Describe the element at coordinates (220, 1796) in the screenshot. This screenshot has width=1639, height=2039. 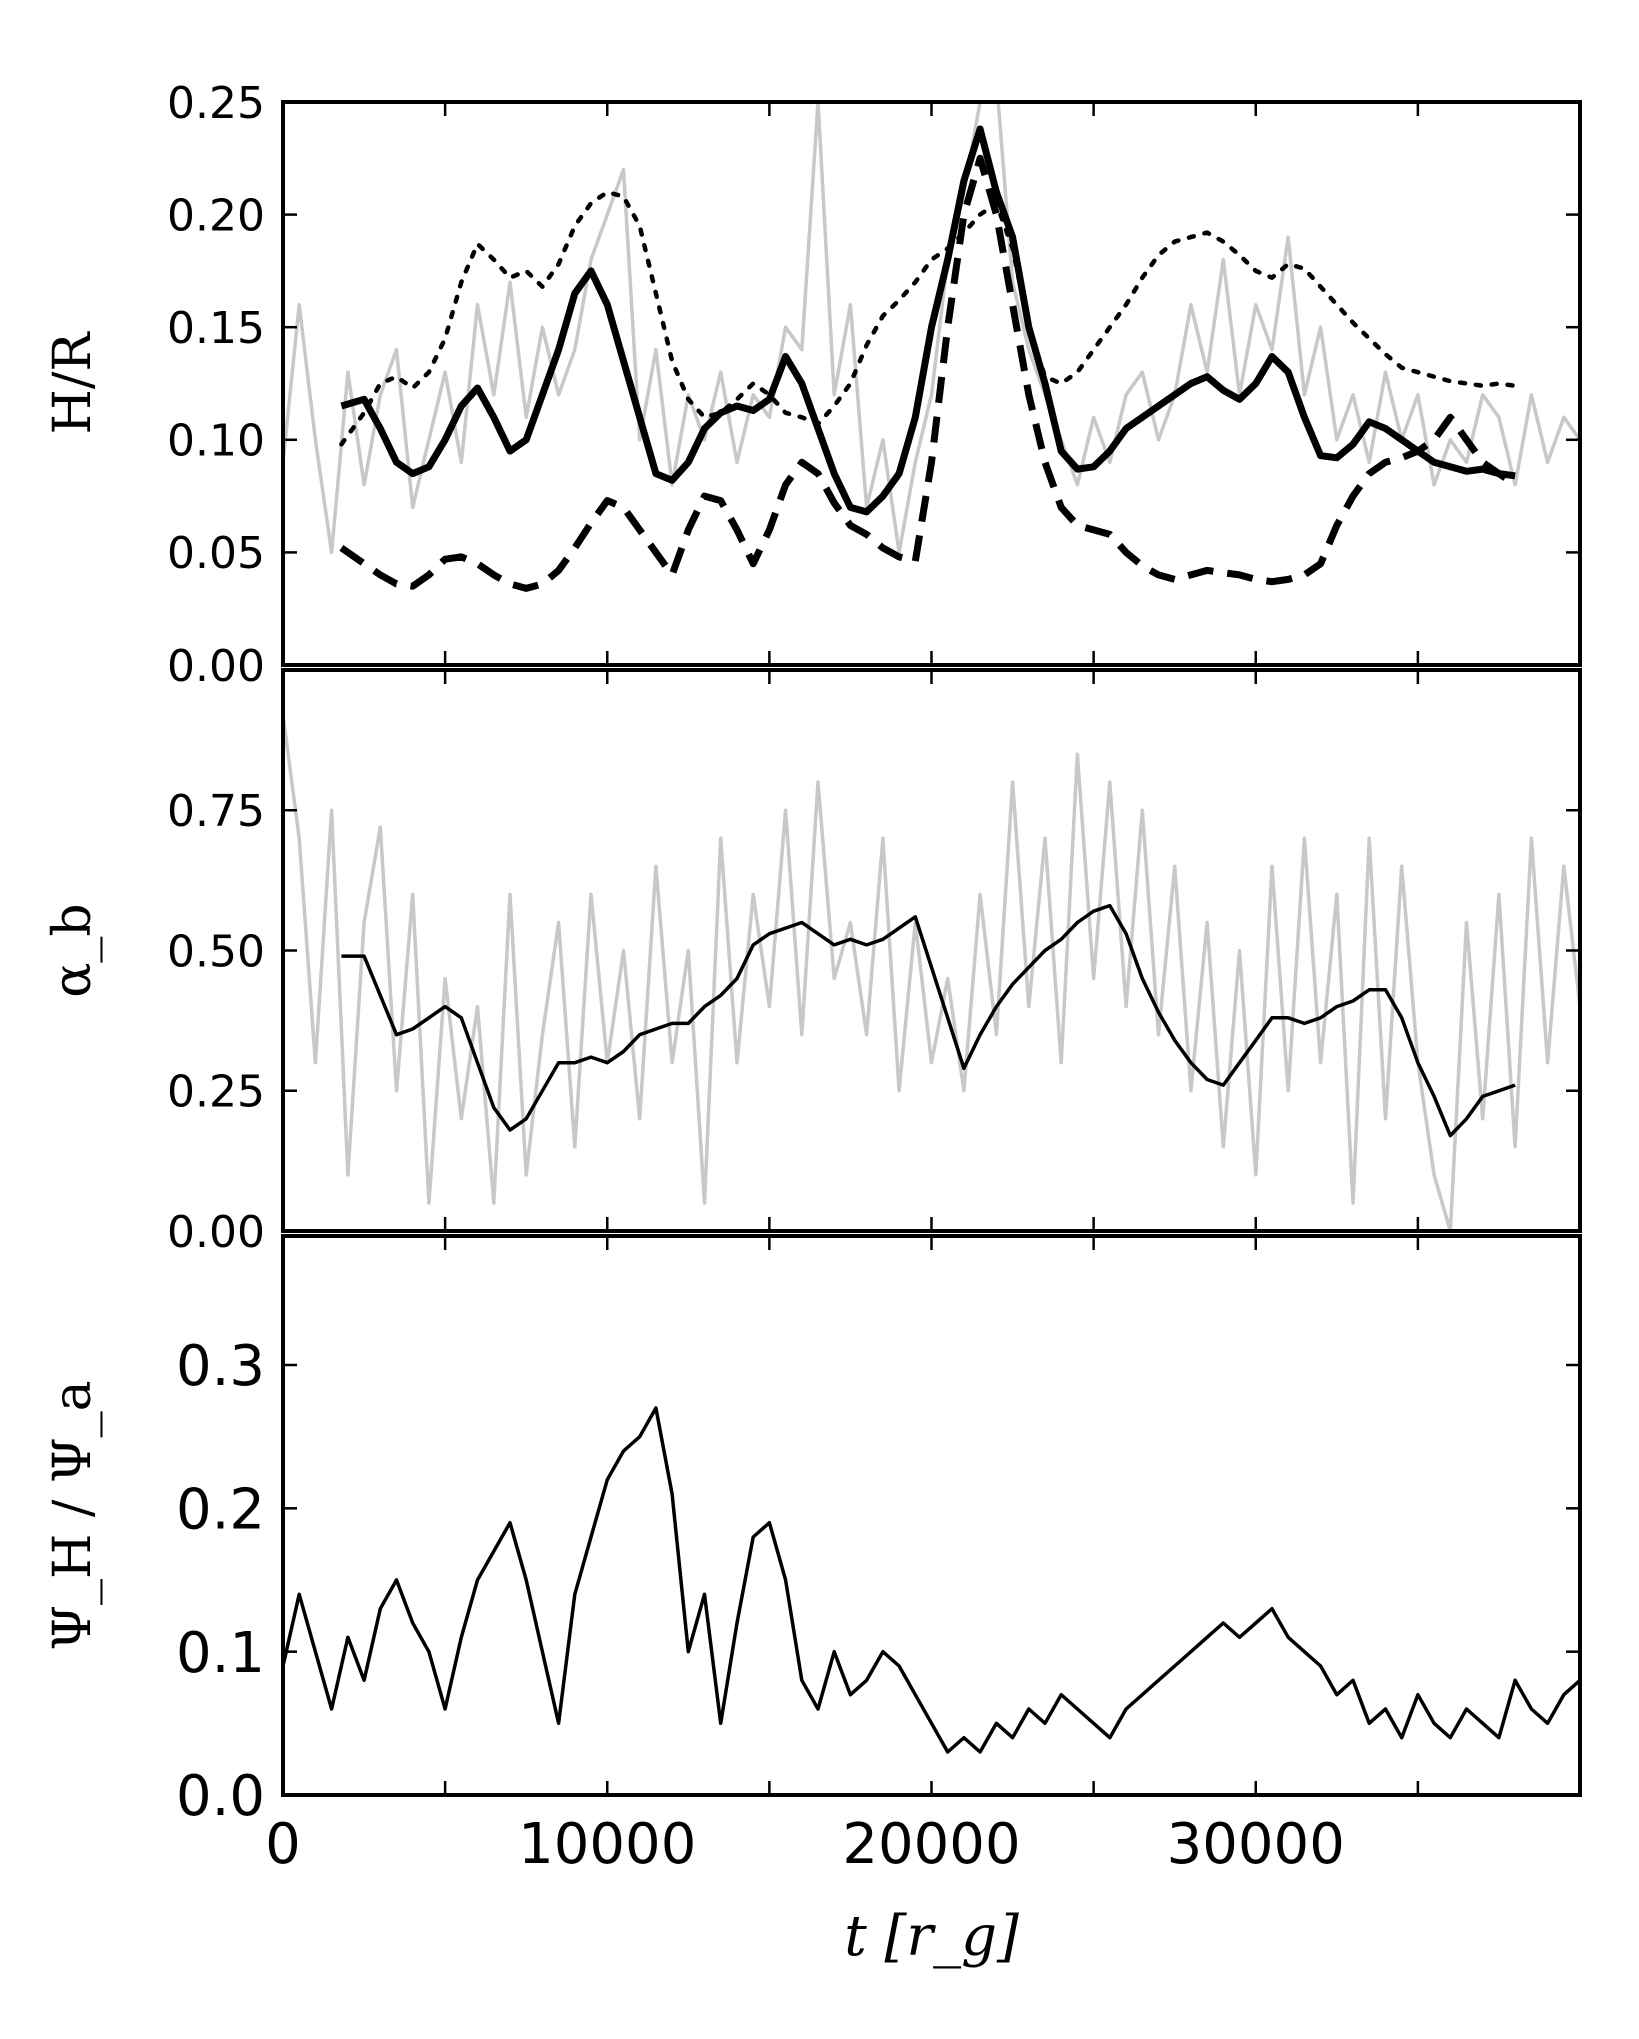
I see `y-tick-label: 0.0` at that location.